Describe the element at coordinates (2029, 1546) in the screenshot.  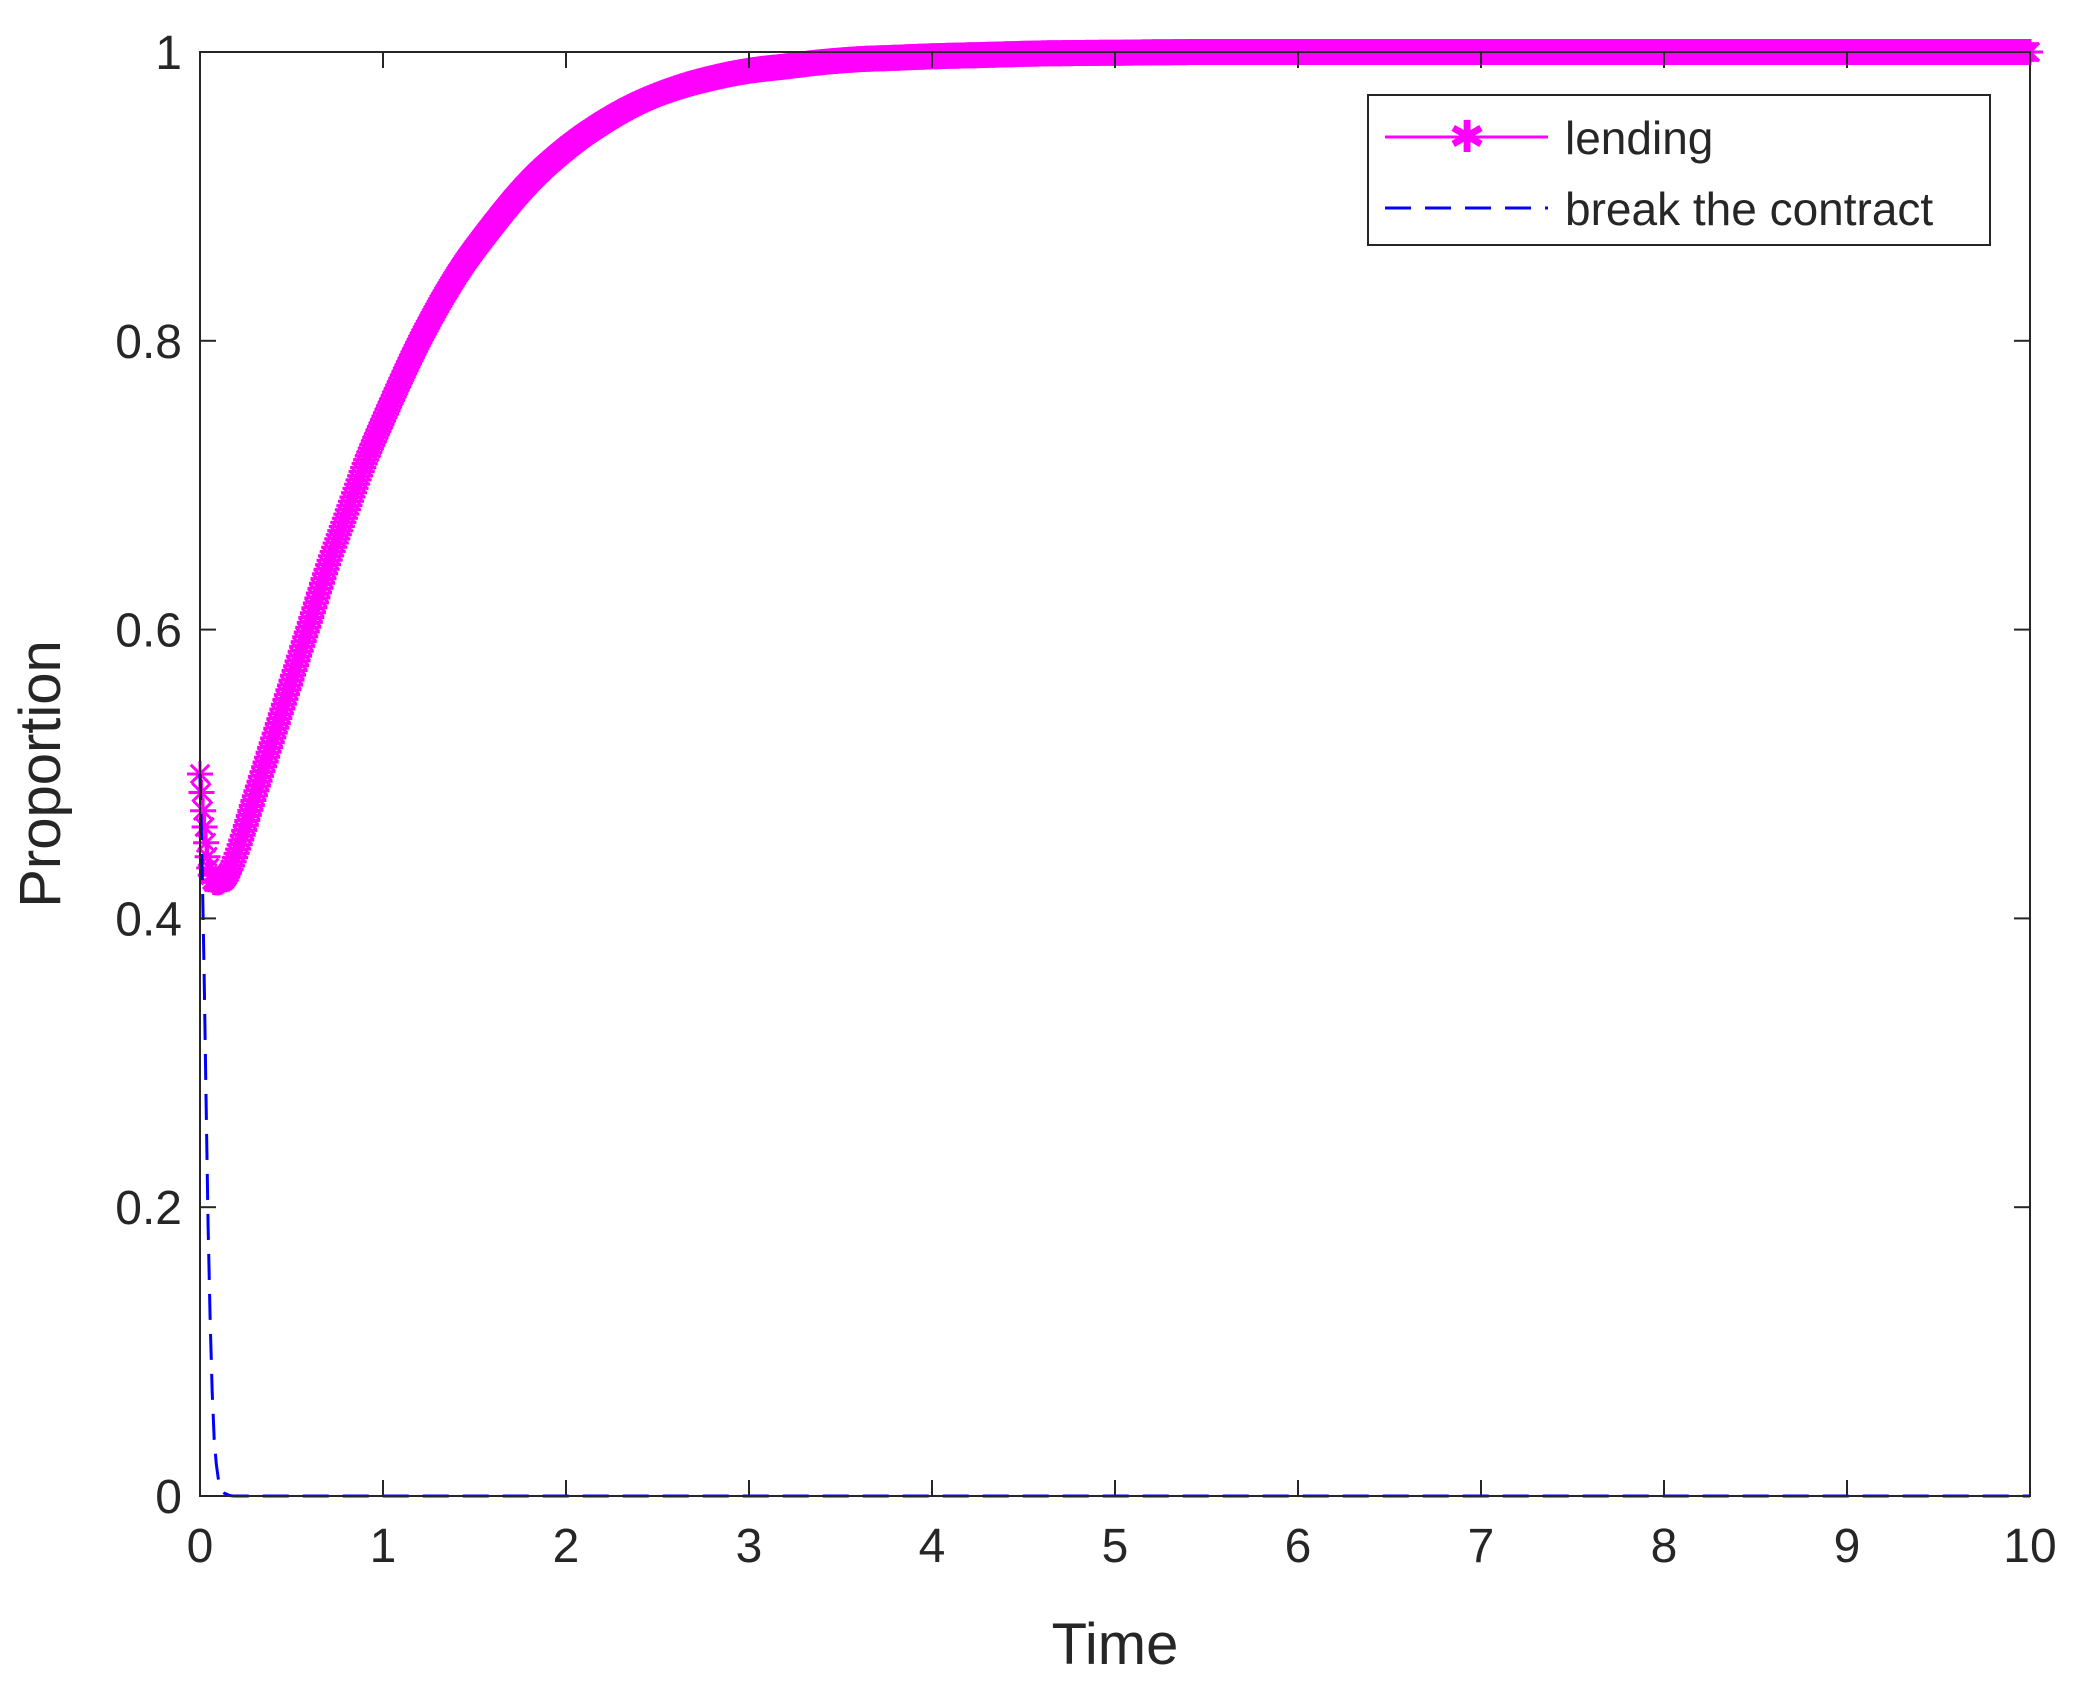
I see `x-tick-label: 10` at that location.